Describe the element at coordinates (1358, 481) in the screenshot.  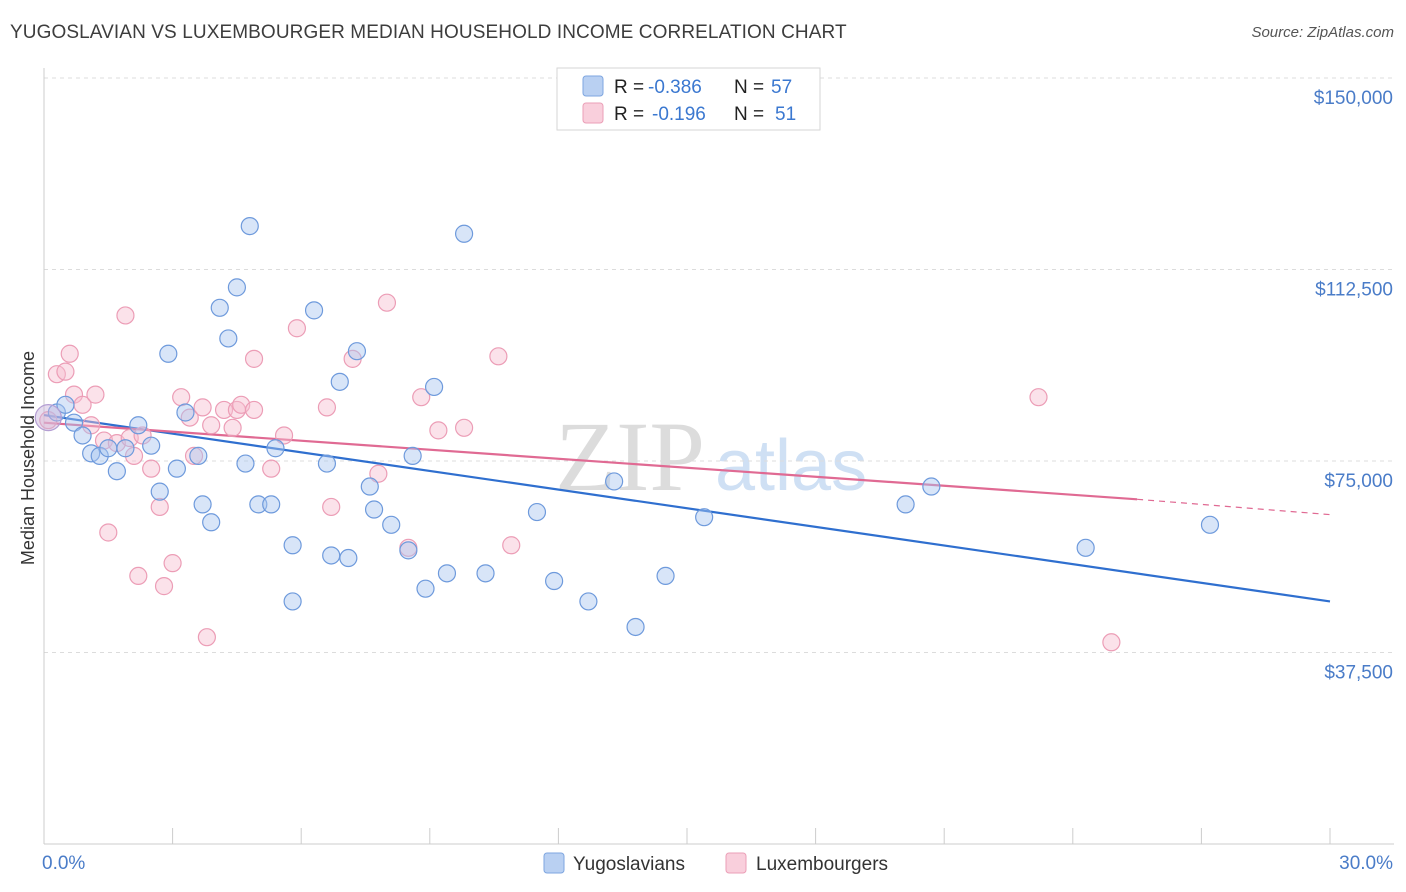
I see `y-tick-label: $75,000` at that location.